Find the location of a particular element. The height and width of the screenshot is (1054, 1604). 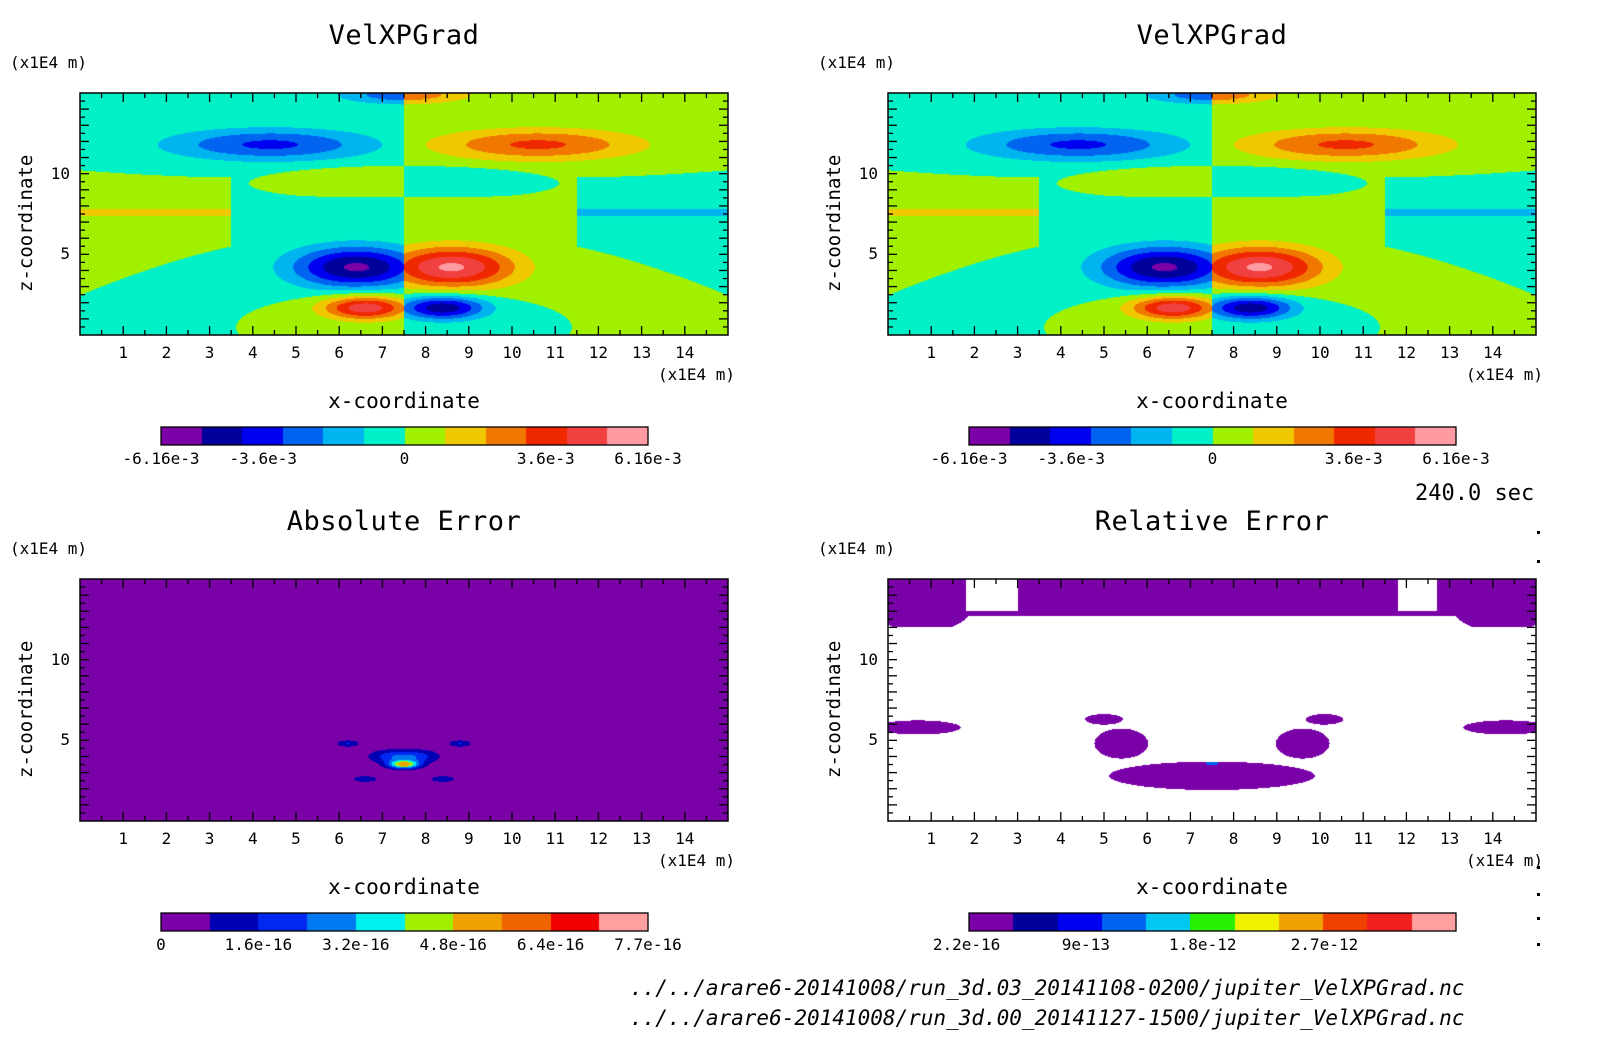

panel-title: Absolute Error is located at coordinates (404, 521).